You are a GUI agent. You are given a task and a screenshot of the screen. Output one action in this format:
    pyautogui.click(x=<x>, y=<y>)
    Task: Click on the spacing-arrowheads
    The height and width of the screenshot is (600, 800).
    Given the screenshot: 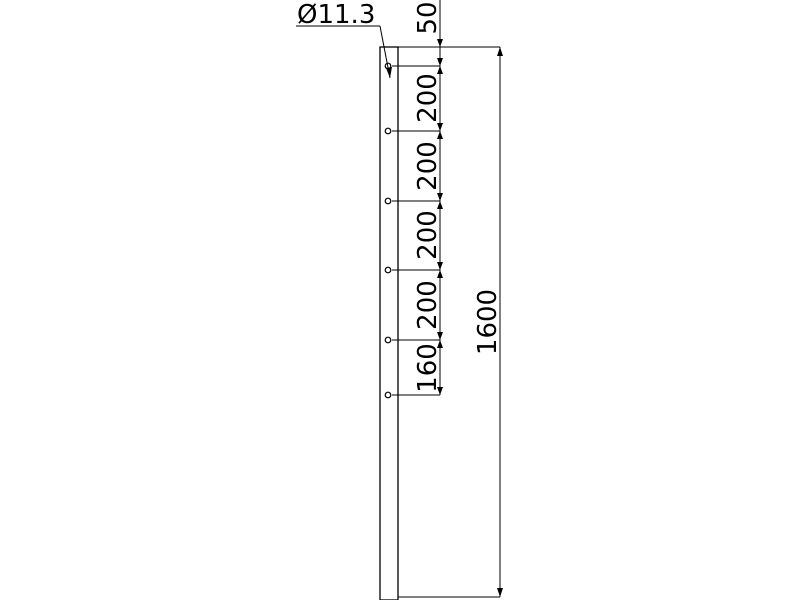 What is the action you would take?
    pyautogui.click(x=440, y=217)
    